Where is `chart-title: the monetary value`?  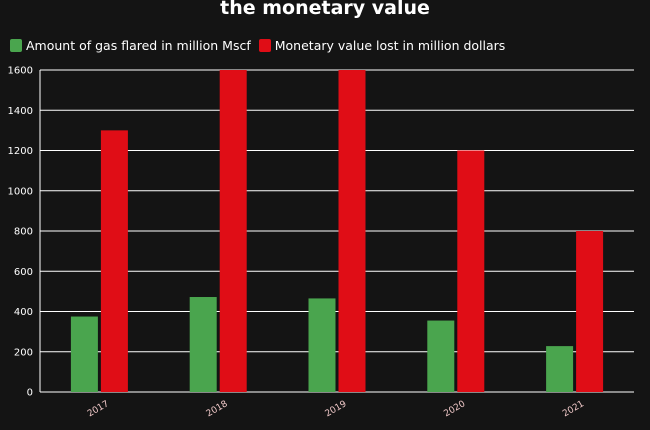
chart-title: the monetary value is located at coordinates (325, 9).